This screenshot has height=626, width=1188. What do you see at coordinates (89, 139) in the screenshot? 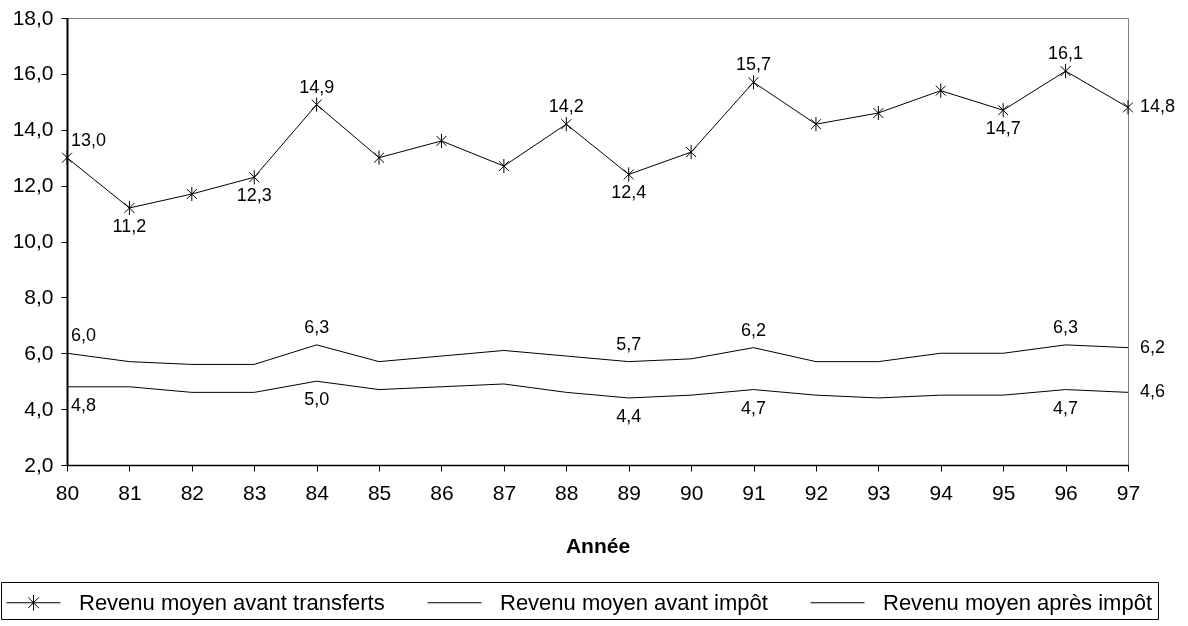
I see `data-label: 13,0` at bounding box center [89, 139].